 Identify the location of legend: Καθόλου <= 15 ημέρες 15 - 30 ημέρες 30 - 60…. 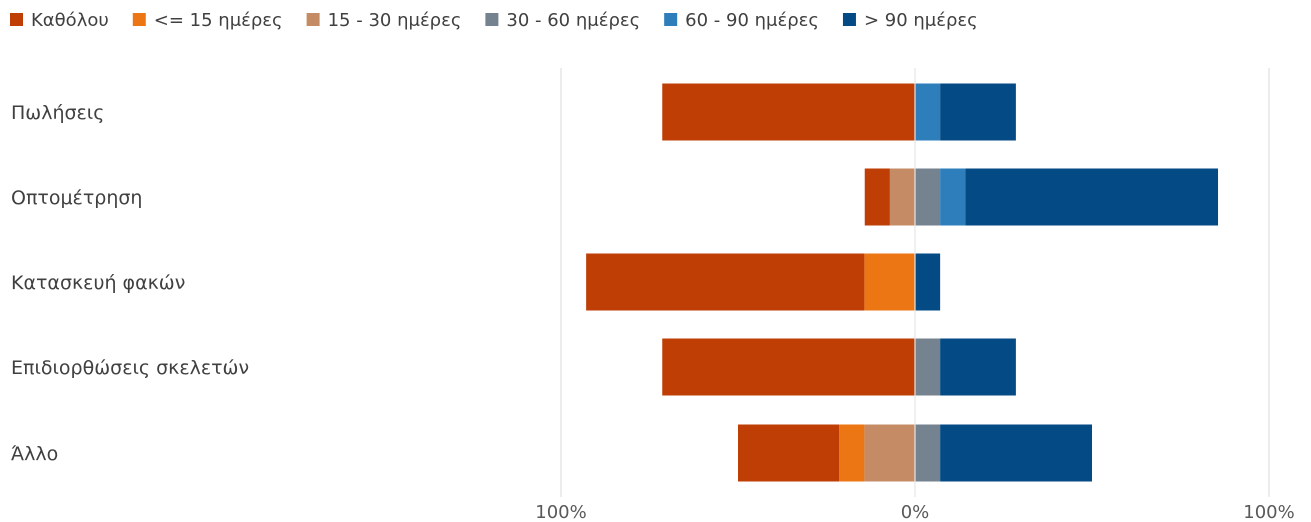
(494, 20).